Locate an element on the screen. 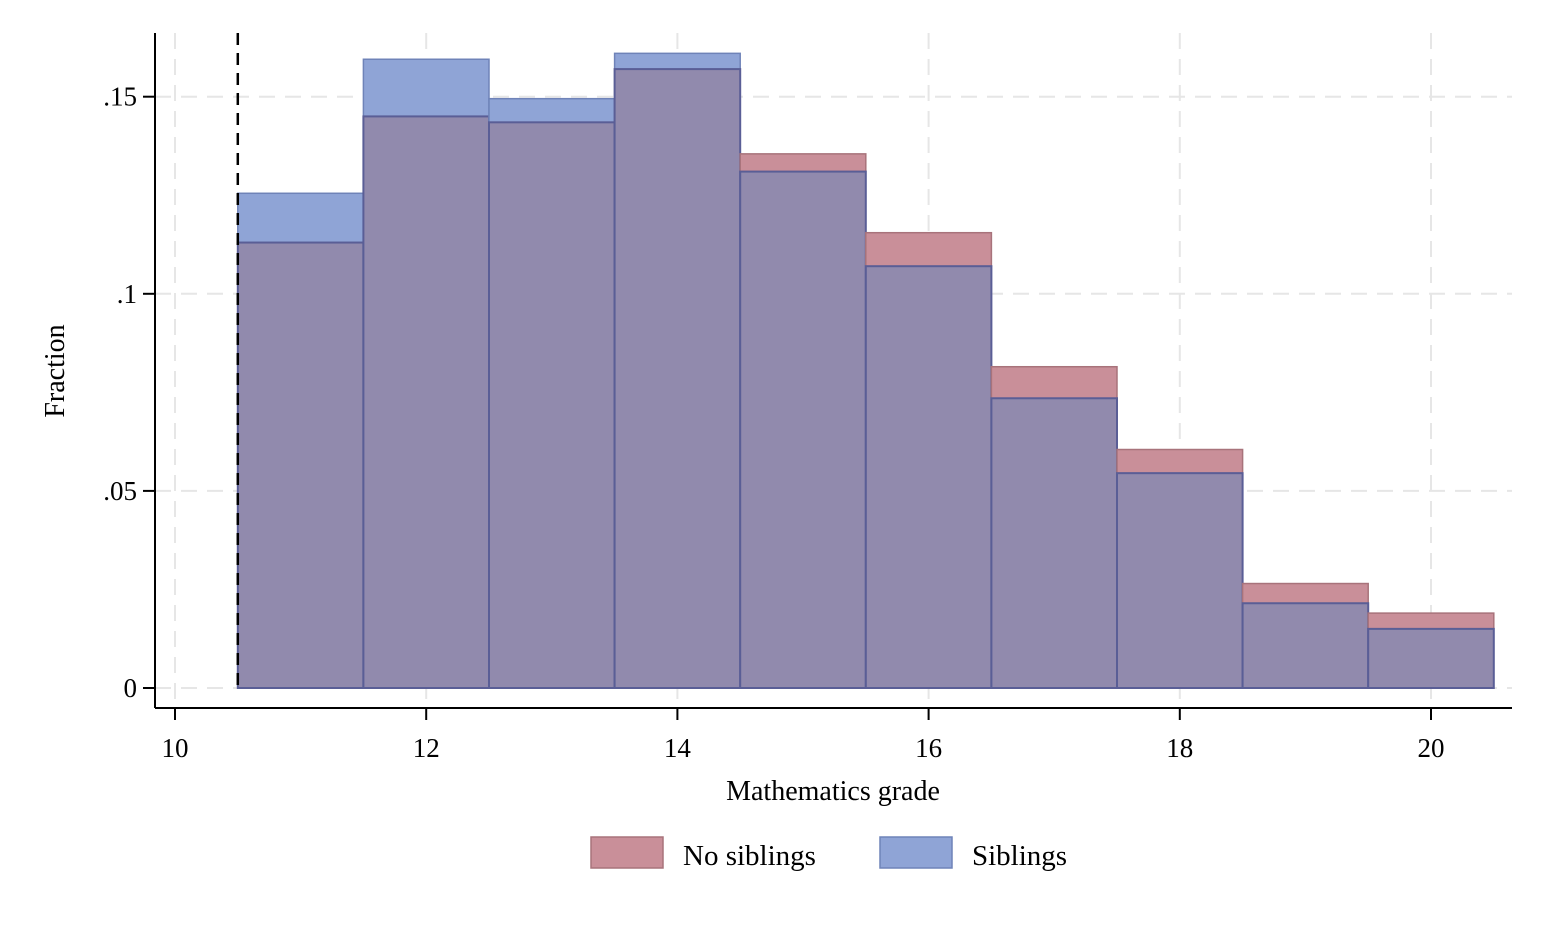  x-tick-label-3: 16 is located at coordinates (928, 748).